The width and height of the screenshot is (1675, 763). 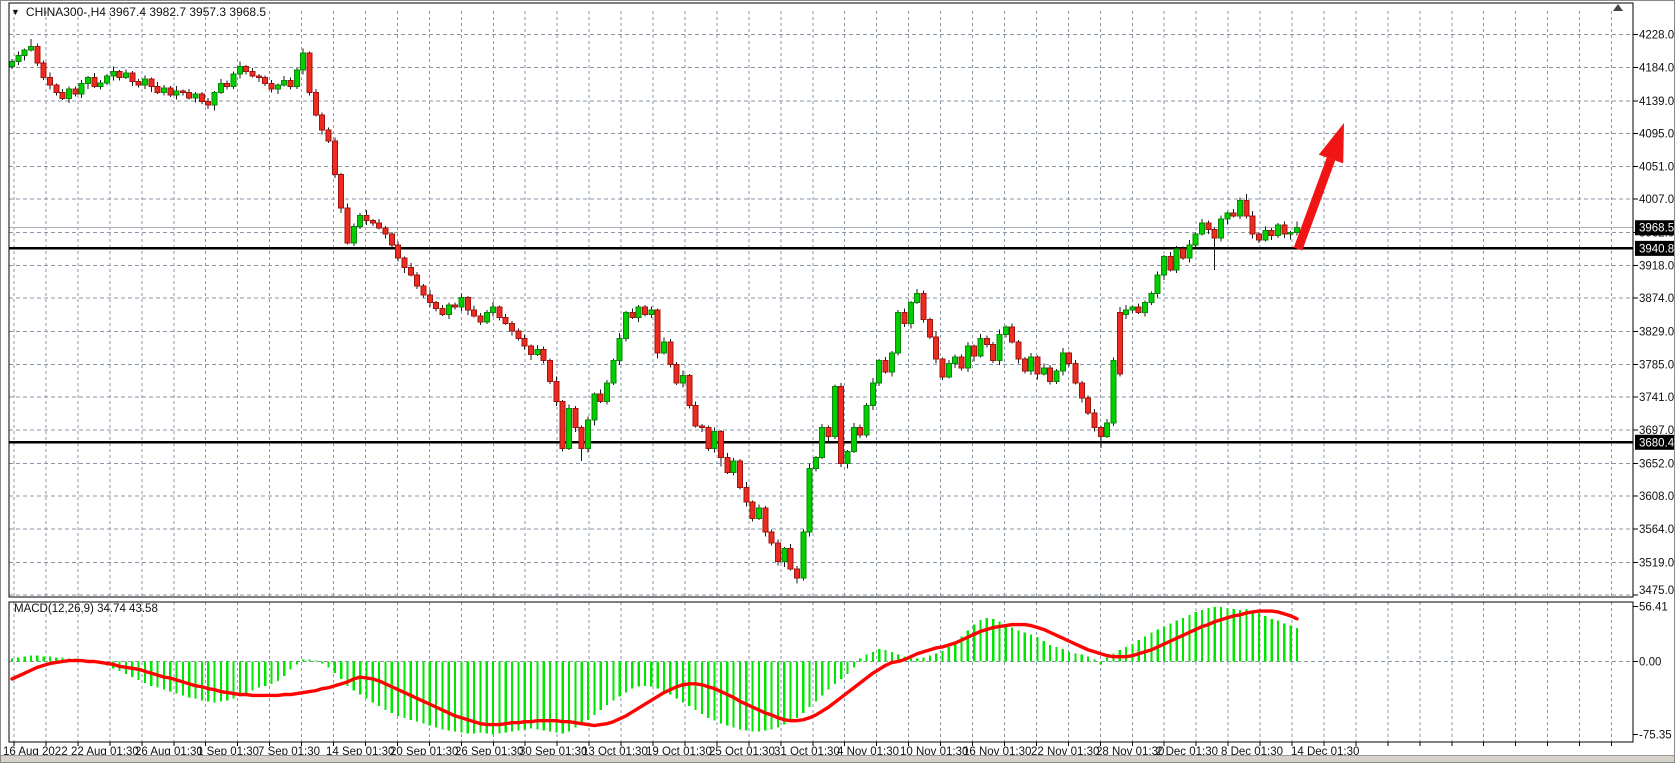 What do you see at coordinates (1656, 431) in the screenshot?
I see `price-axis-label: 3697.0` at bounding box center [1656, 431].